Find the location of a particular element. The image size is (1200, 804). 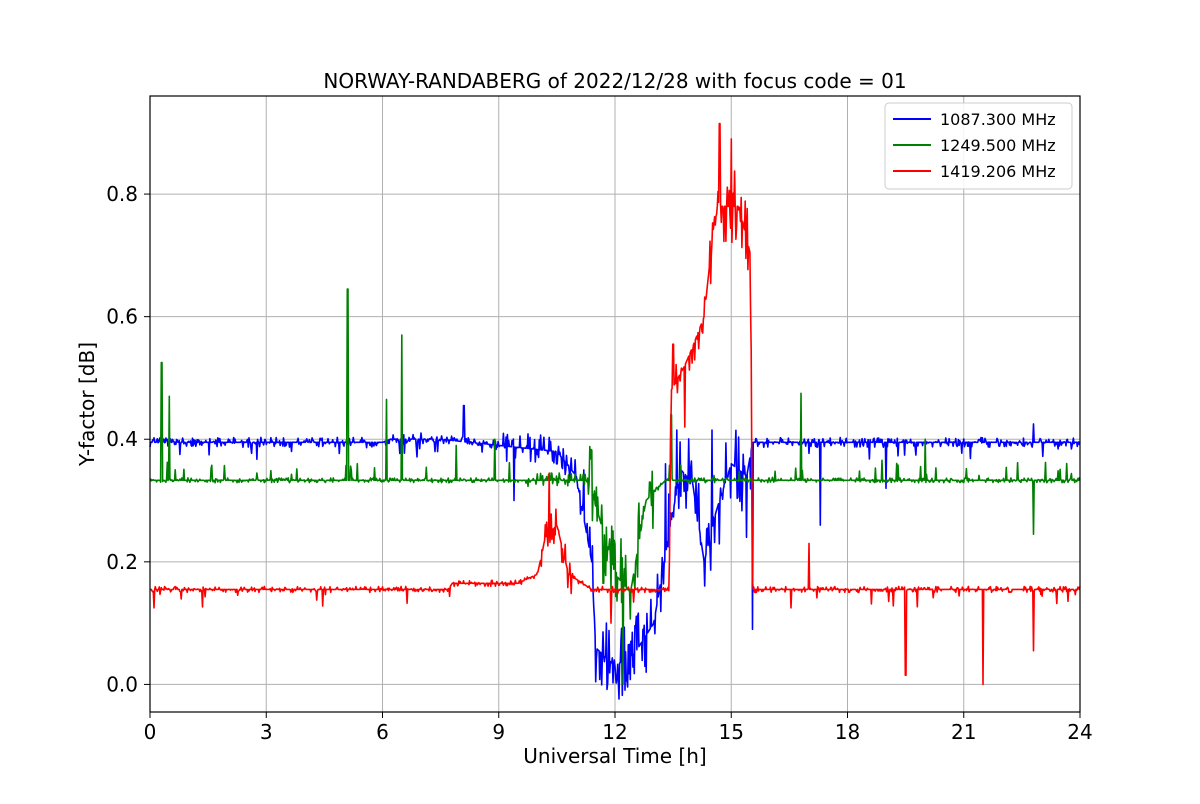

x-tick-label: 3 is located at coordinates (266, 732).